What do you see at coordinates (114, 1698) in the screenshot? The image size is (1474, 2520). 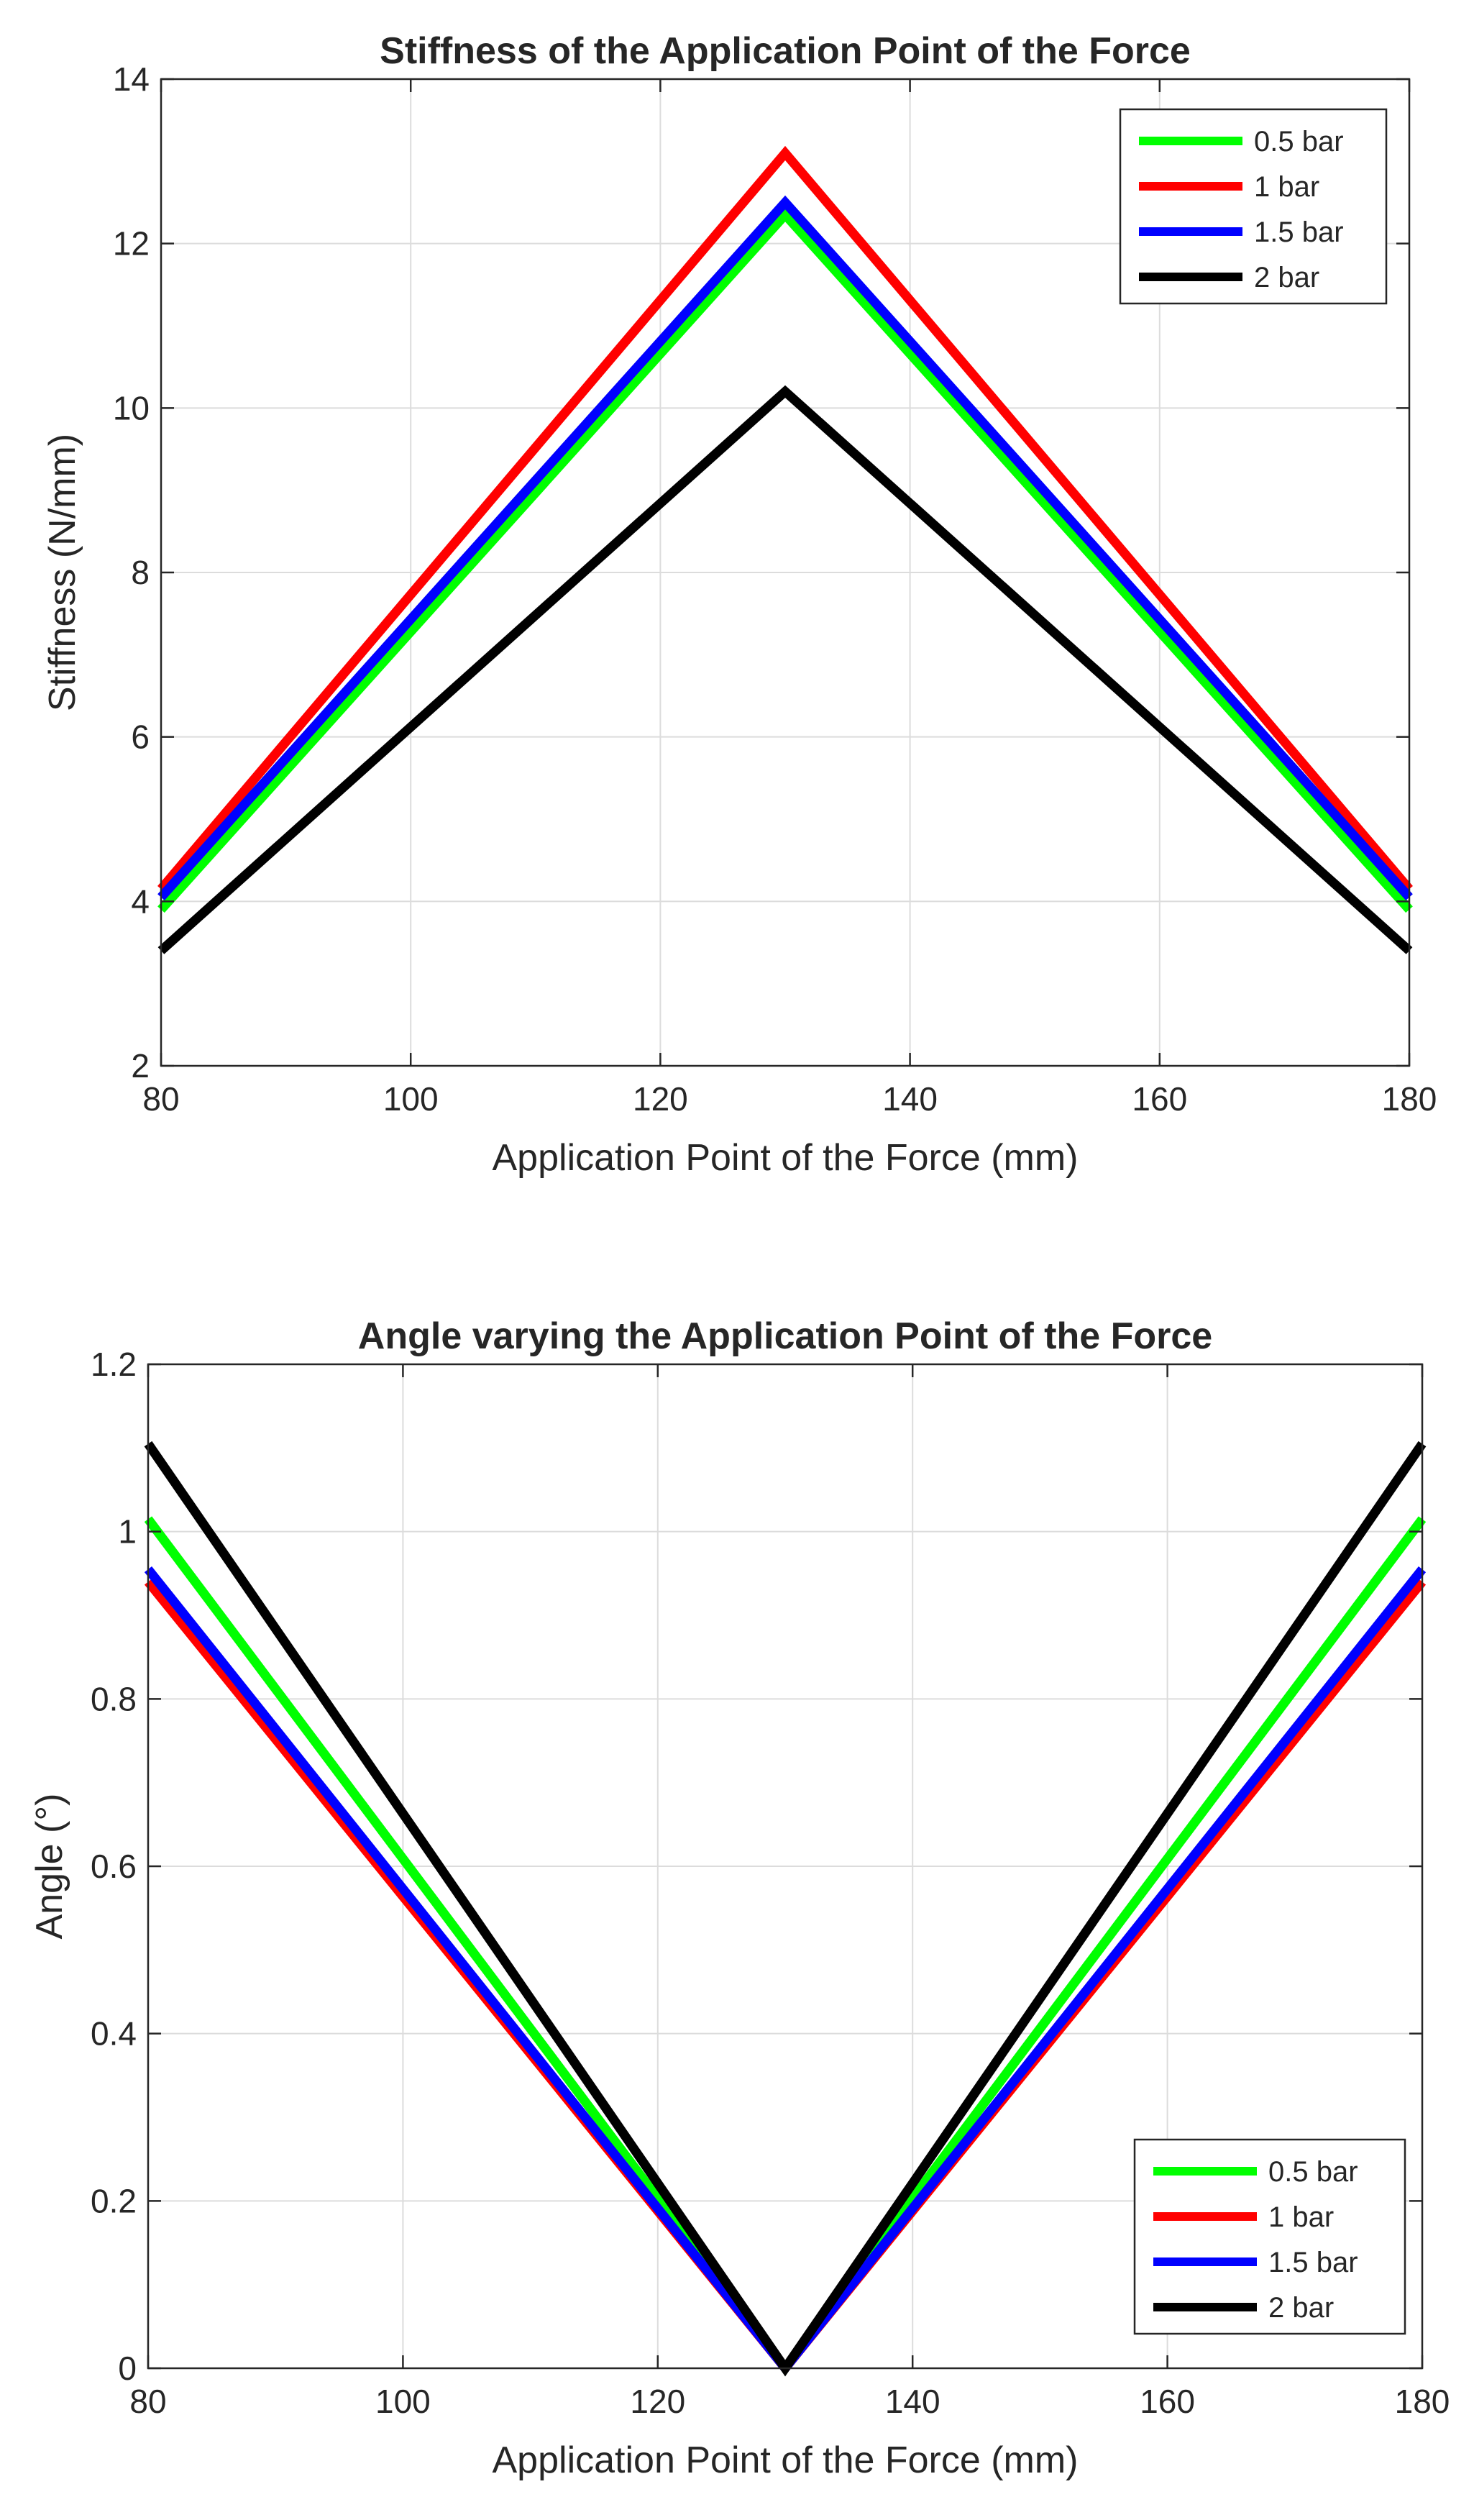 I see `y-tick-label: 0.8` at bounding box center [114, 1698].